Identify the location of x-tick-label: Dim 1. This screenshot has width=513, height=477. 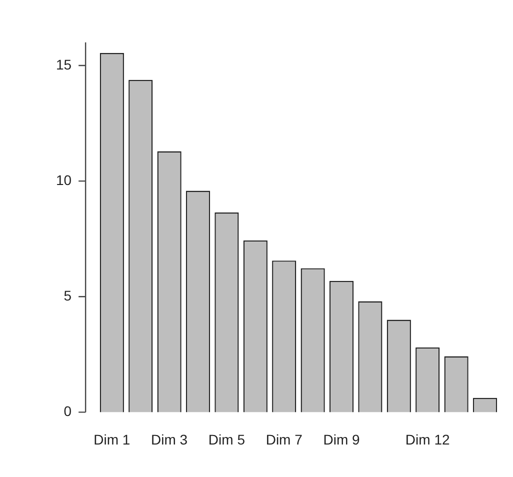
(112, 439).